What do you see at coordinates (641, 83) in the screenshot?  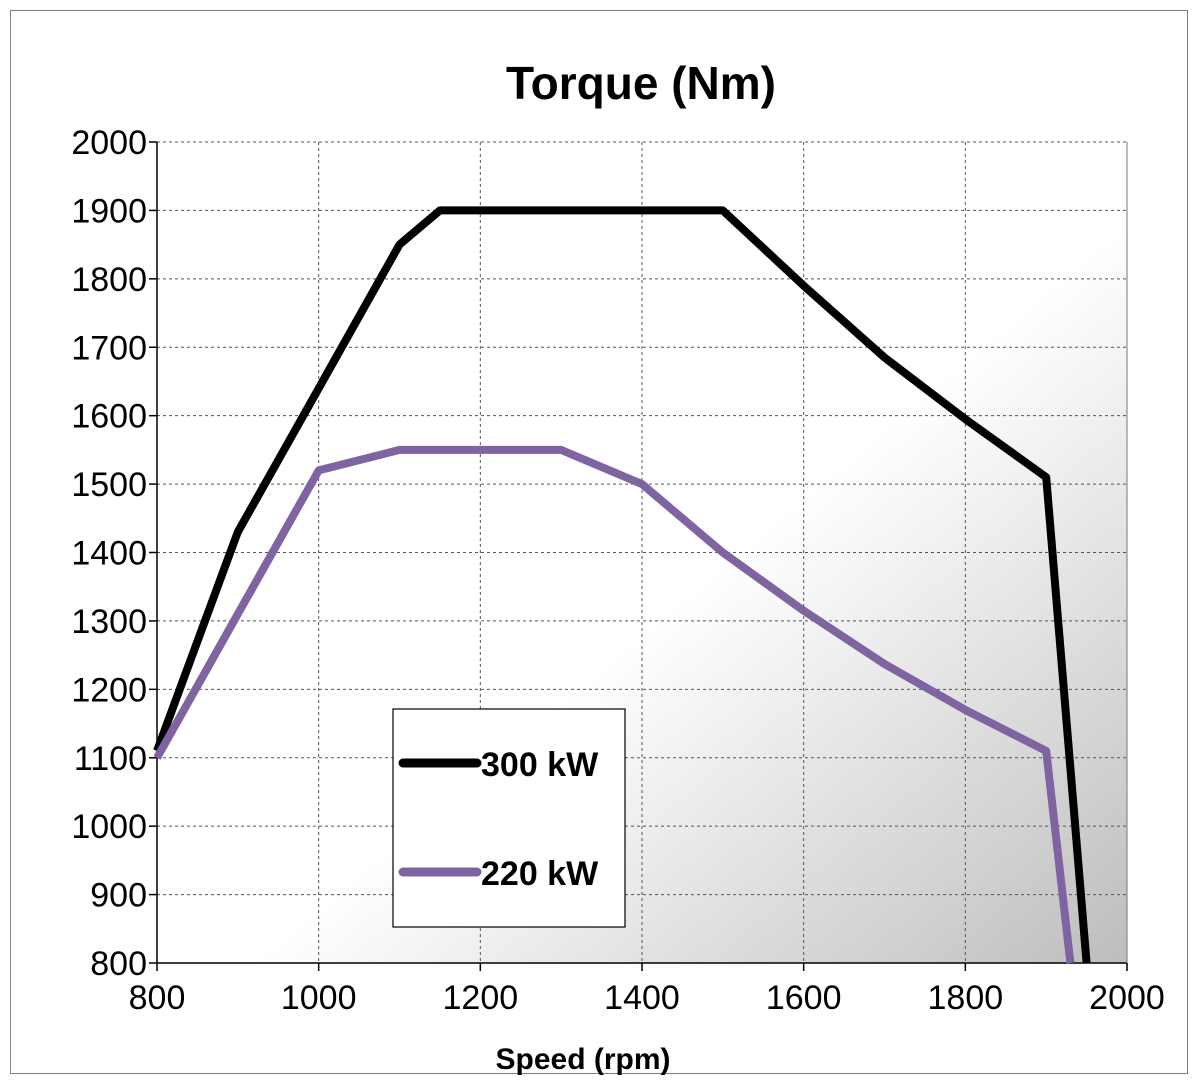 I see `chart-title: Torque (Nm)` at bounding box center [641, 83].